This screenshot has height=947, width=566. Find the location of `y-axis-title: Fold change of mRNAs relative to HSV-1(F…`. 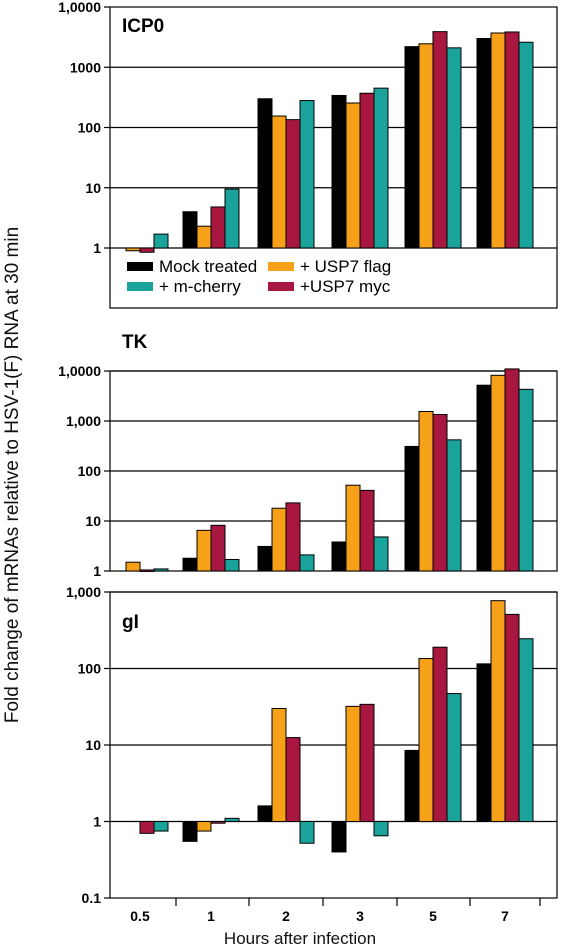

y-axis-title: Fold change of mRNAs relative to HSV-1(F… is located at coordinates (12, 475).